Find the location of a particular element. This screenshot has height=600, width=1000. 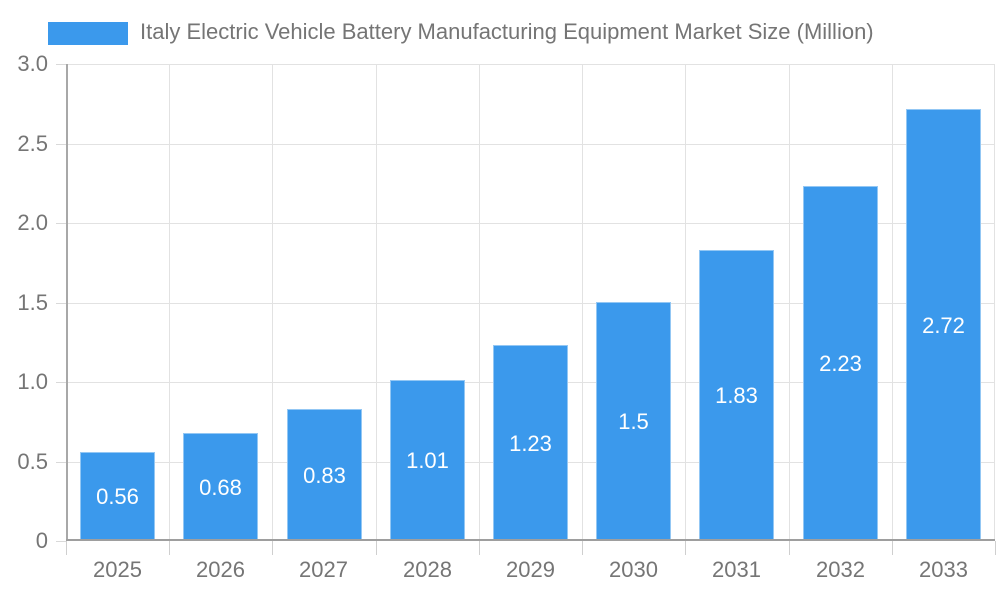

y-tick-label: 2.0 is located at coordinates (32, 222).